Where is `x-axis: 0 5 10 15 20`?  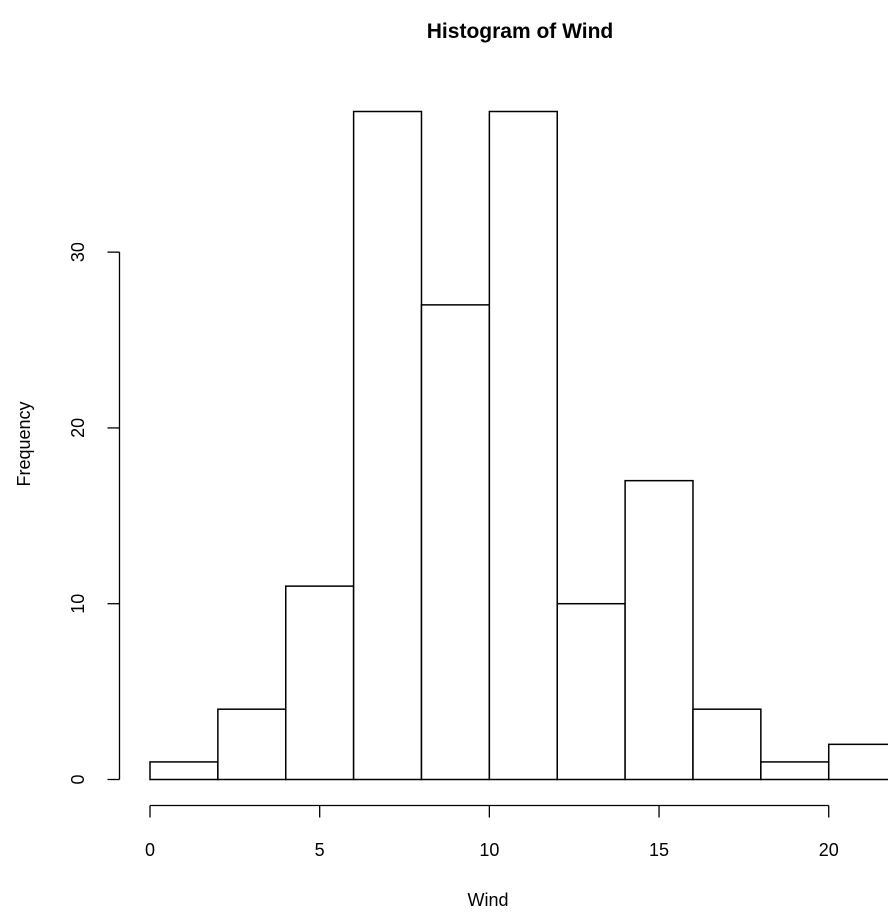 x-axis: 0 5 10 15 20 is located at coordinates (492, 832).